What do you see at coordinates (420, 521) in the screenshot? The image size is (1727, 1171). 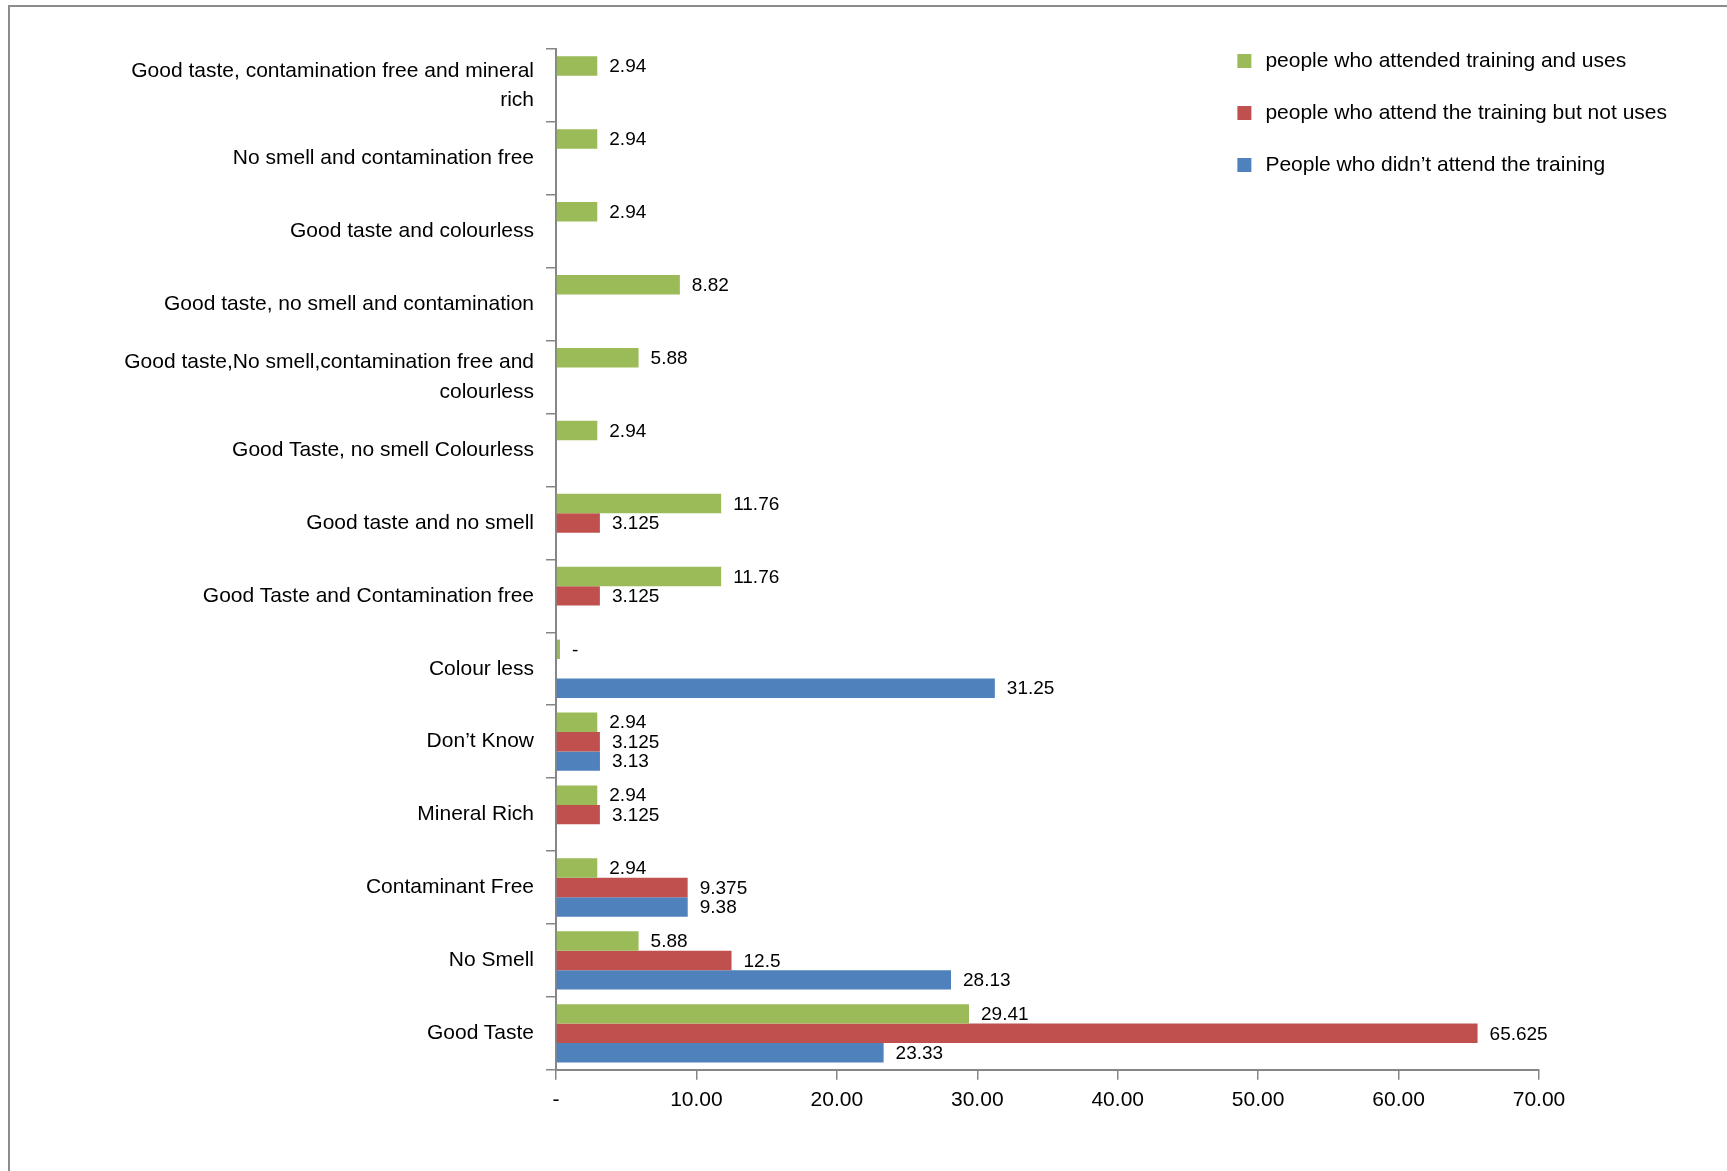 I see `y-tick-label: Good taste and no smell` at bounding box center [420, 521].